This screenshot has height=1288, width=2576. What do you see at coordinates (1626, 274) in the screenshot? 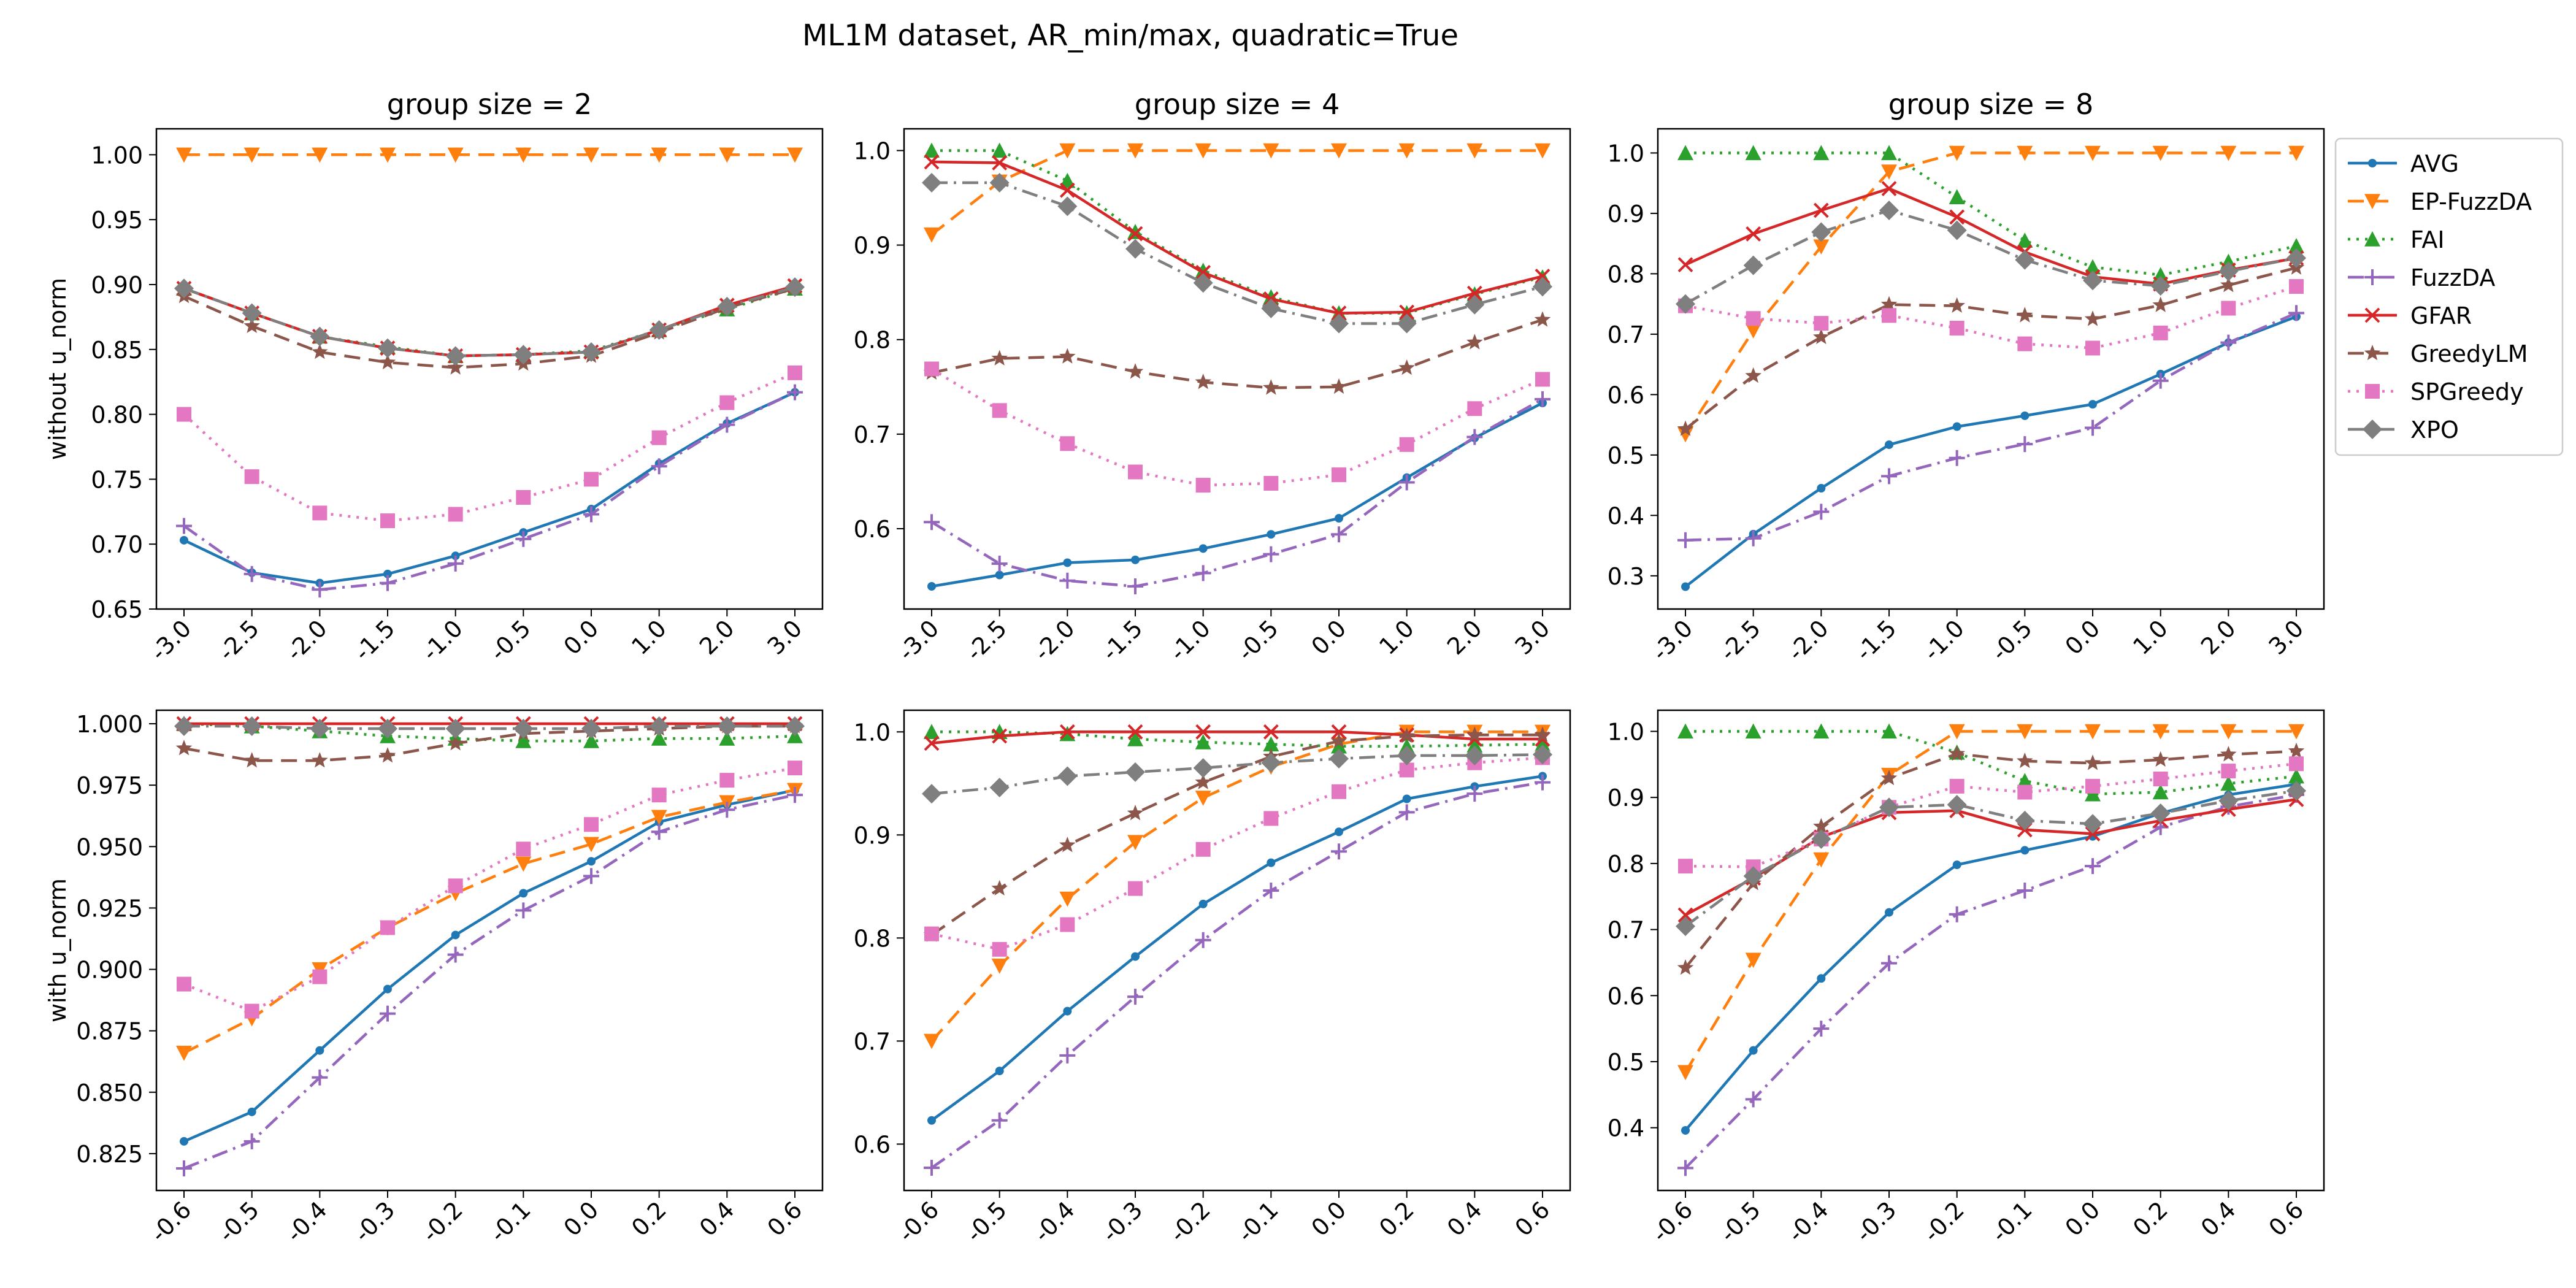
I see `y-tick-label: 0.8` at bounding box center [1626, 274].